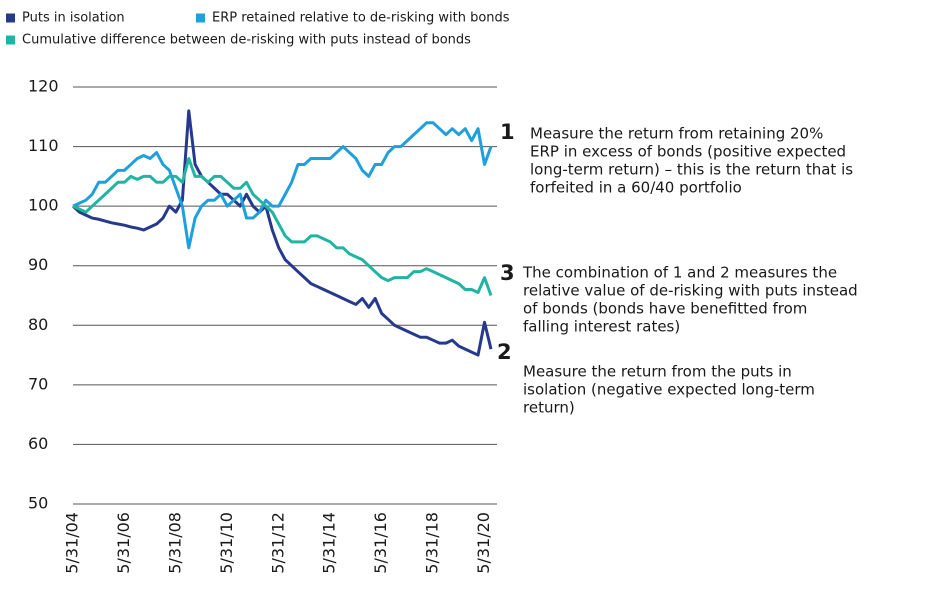 The width and height of the screenshot is (927, 593). I want to click on y-tick-label: 50, so click(38, 503).